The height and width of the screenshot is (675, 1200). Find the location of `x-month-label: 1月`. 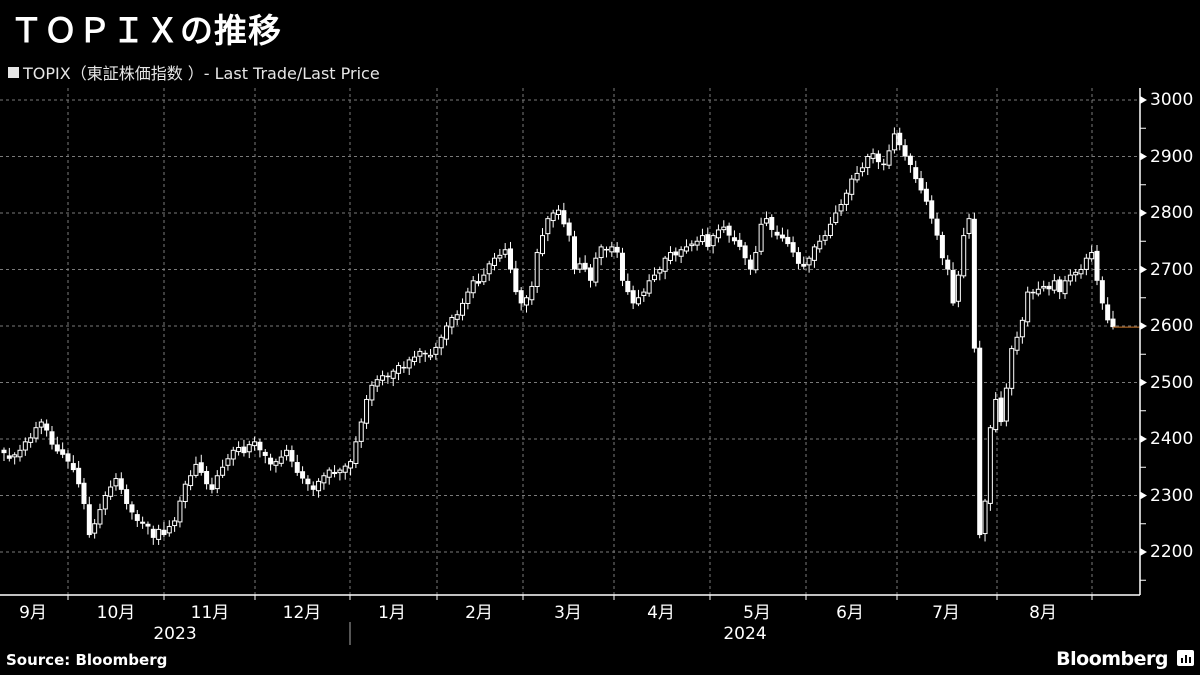

x-month-label: 1月 is located at coordinates (392, 613).